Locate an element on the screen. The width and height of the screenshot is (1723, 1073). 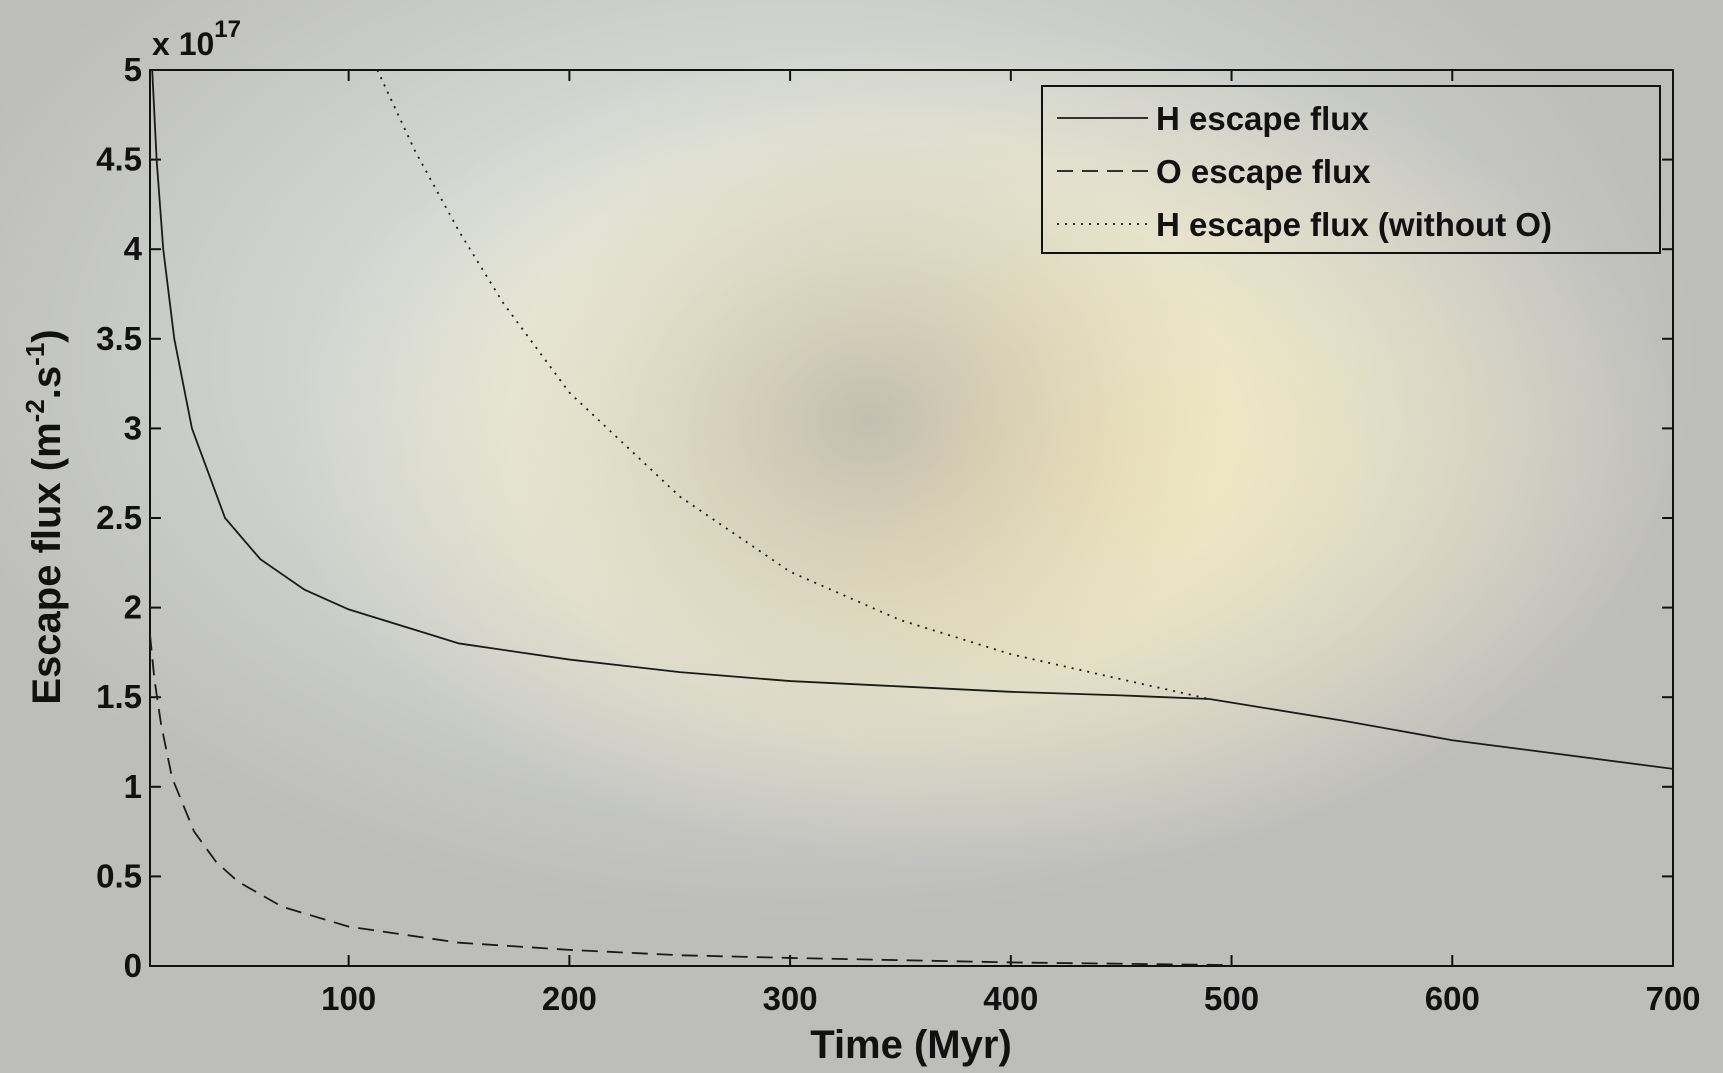
y-tick-label: 2.5 is located at coordinates (119, 517).